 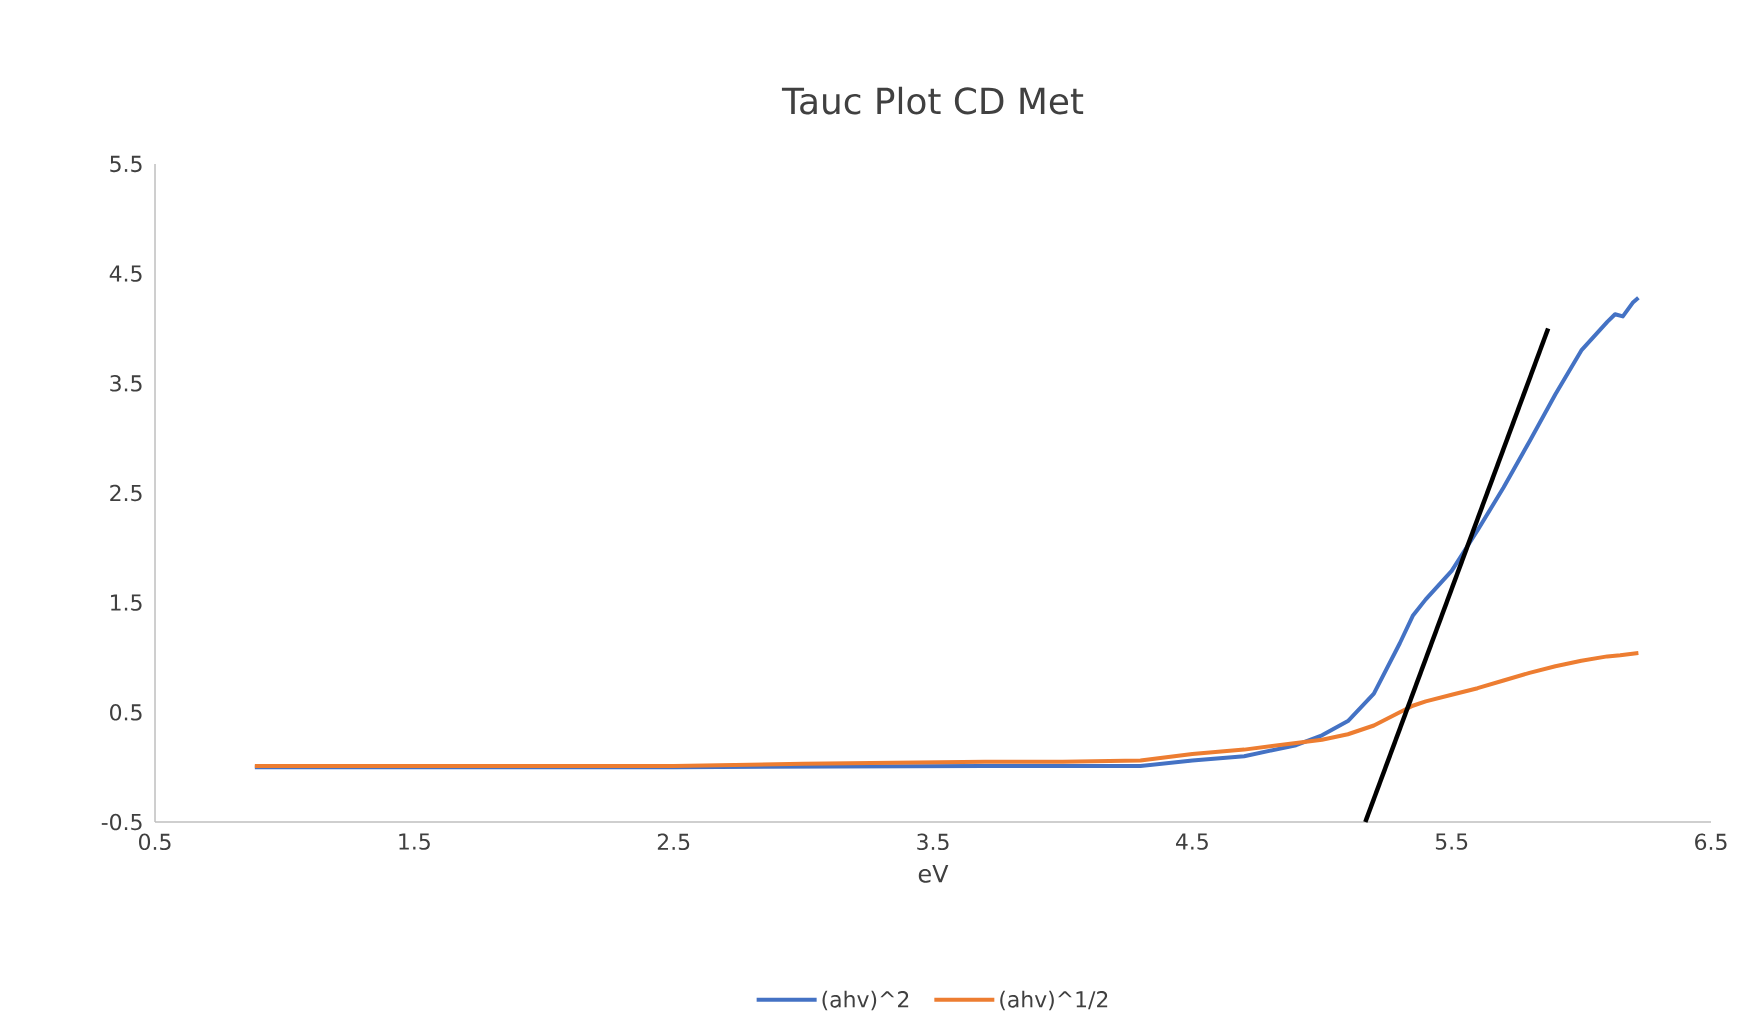 I want to click on y-tick-label: 1.5, so click(x=126, y=602).